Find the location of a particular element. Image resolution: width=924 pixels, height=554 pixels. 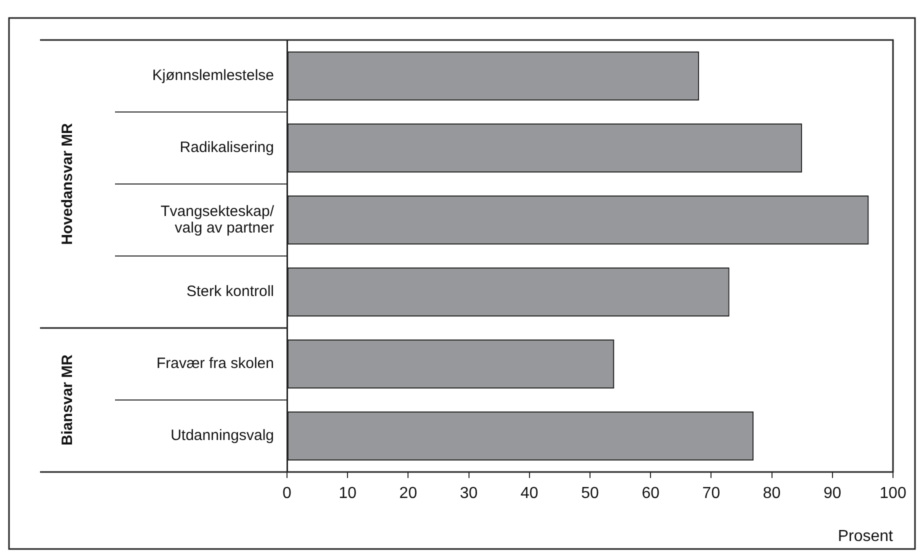

y-tick-label: Sterk kontroll is located at coordinates (230, 291).